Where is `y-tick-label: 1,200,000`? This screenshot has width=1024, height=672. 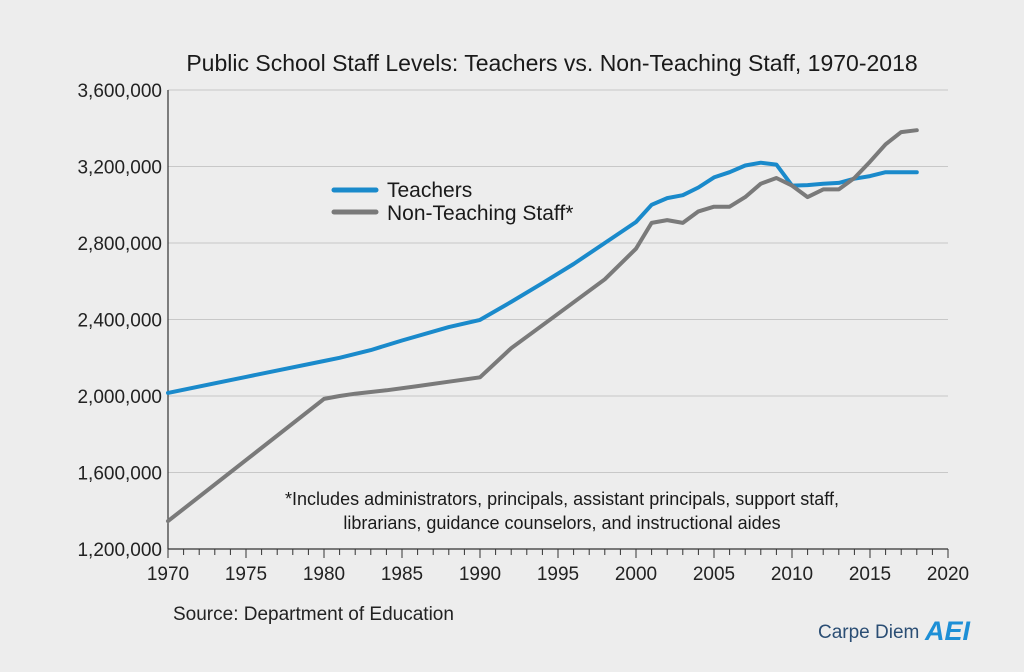
y-tick-label: 1,200,000 is located at coordinates (119, 550).